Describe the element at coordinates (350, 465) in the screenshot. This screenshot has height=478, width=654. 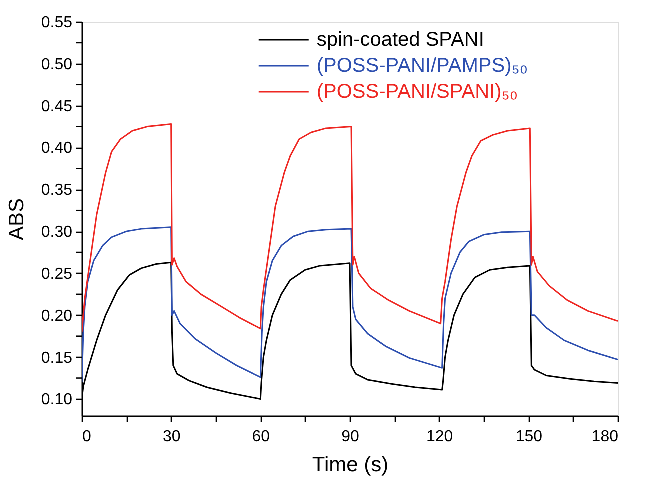
I see `x-axis-title: Time (s)` at that location.